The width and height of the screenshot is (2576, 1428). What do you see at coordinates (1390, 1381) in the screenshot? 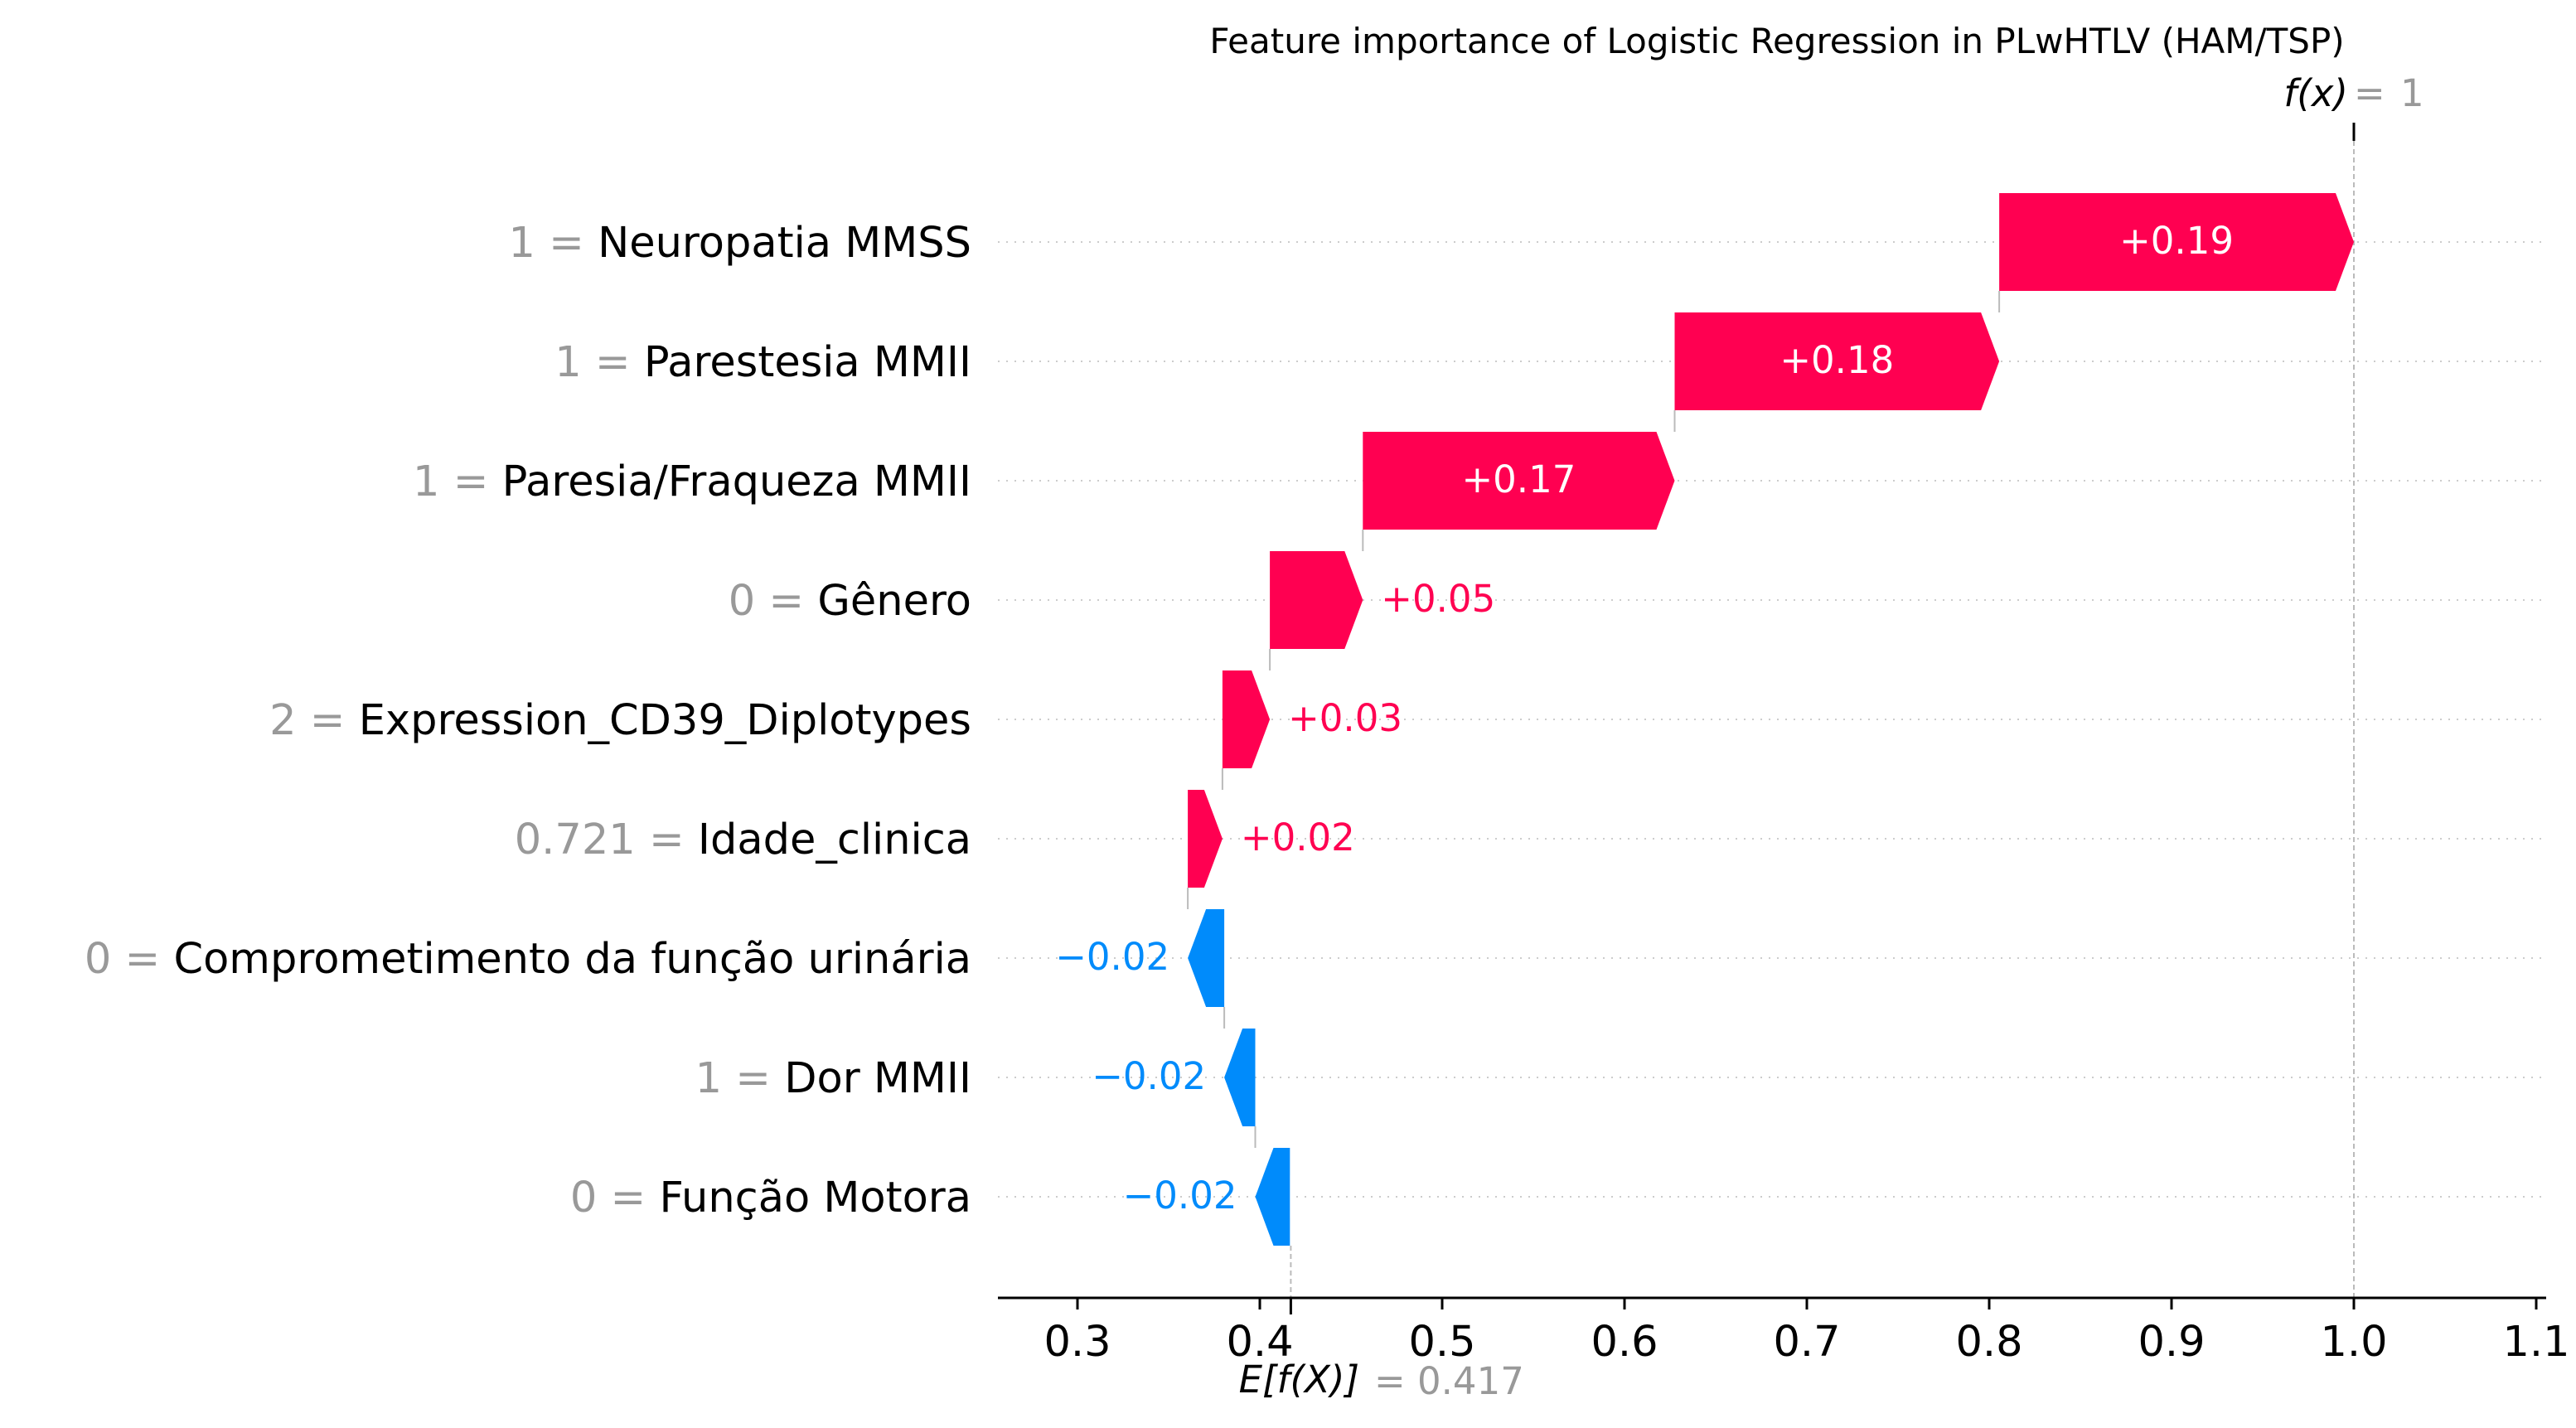
I see `ex-value: =` at bounding box center [1390, 1381].